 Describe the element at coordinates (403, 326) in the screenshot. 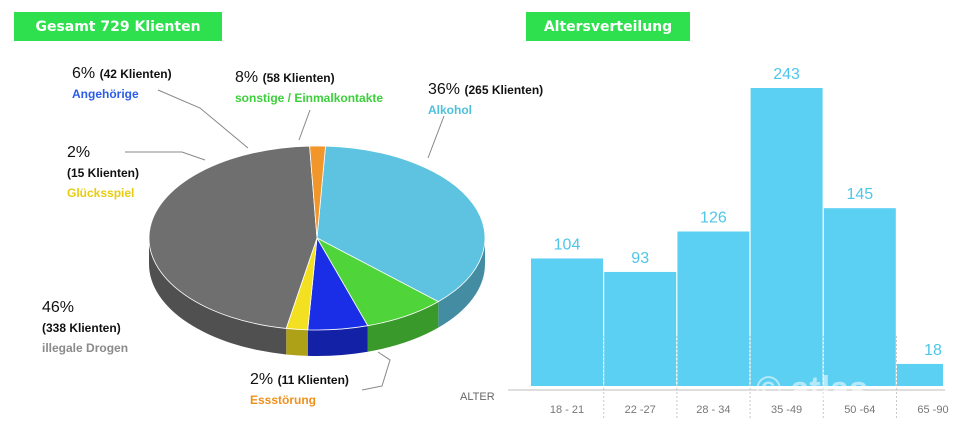

I see `pie-side-sonstige-einmalkontakte` at that location.